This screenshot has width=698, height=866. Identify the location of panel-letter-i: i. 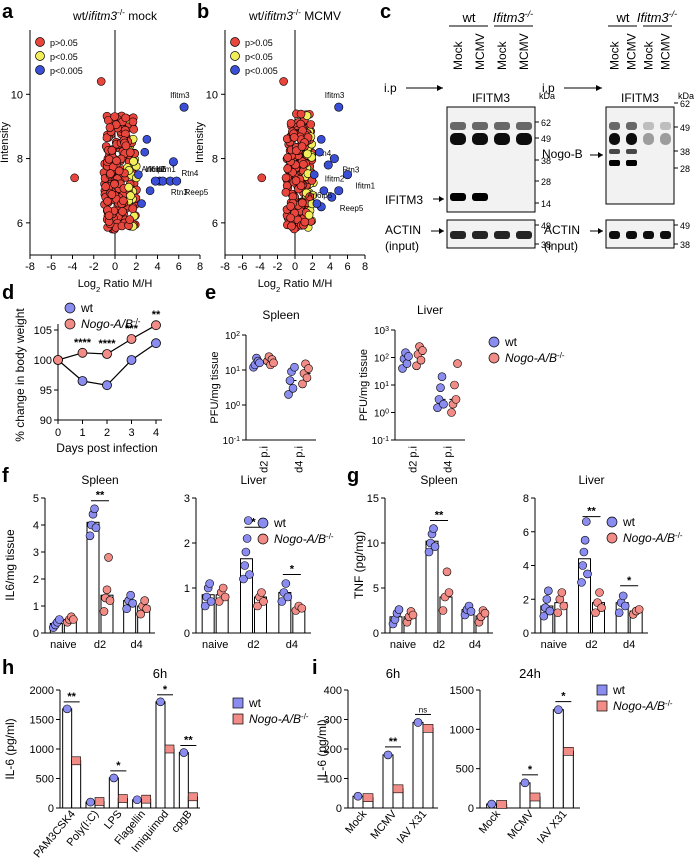
(315, 668).